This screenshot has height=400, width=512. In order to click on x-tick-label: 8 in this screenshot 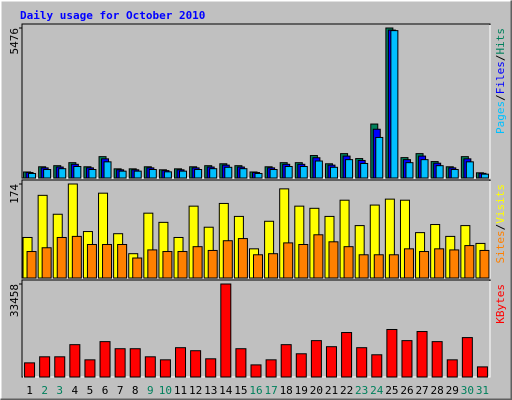, I will do `click(135, 390)`.